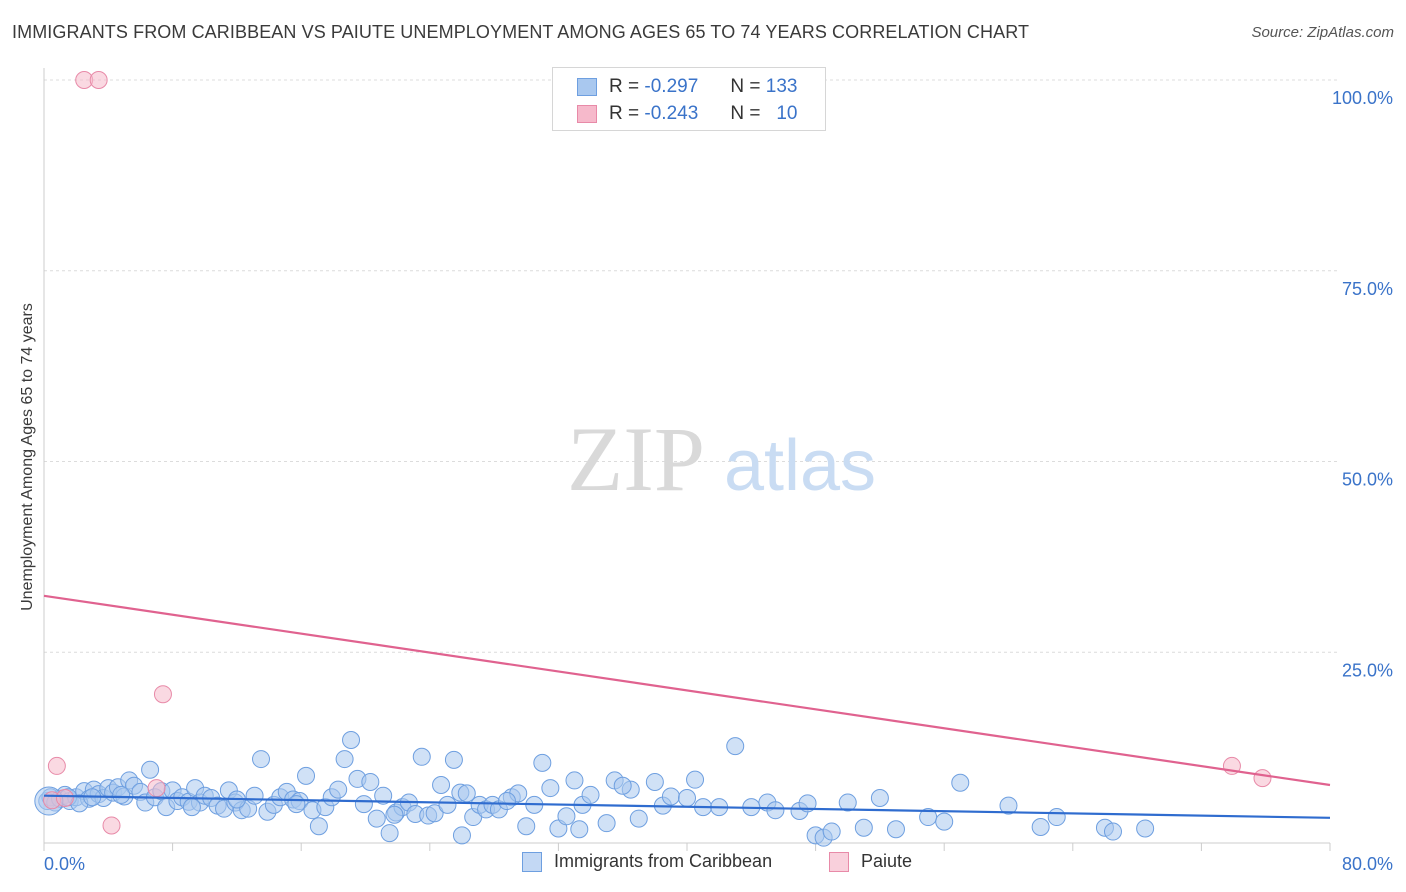  I want to click on legend-label-paiute: Paiute, so click(887, 861).